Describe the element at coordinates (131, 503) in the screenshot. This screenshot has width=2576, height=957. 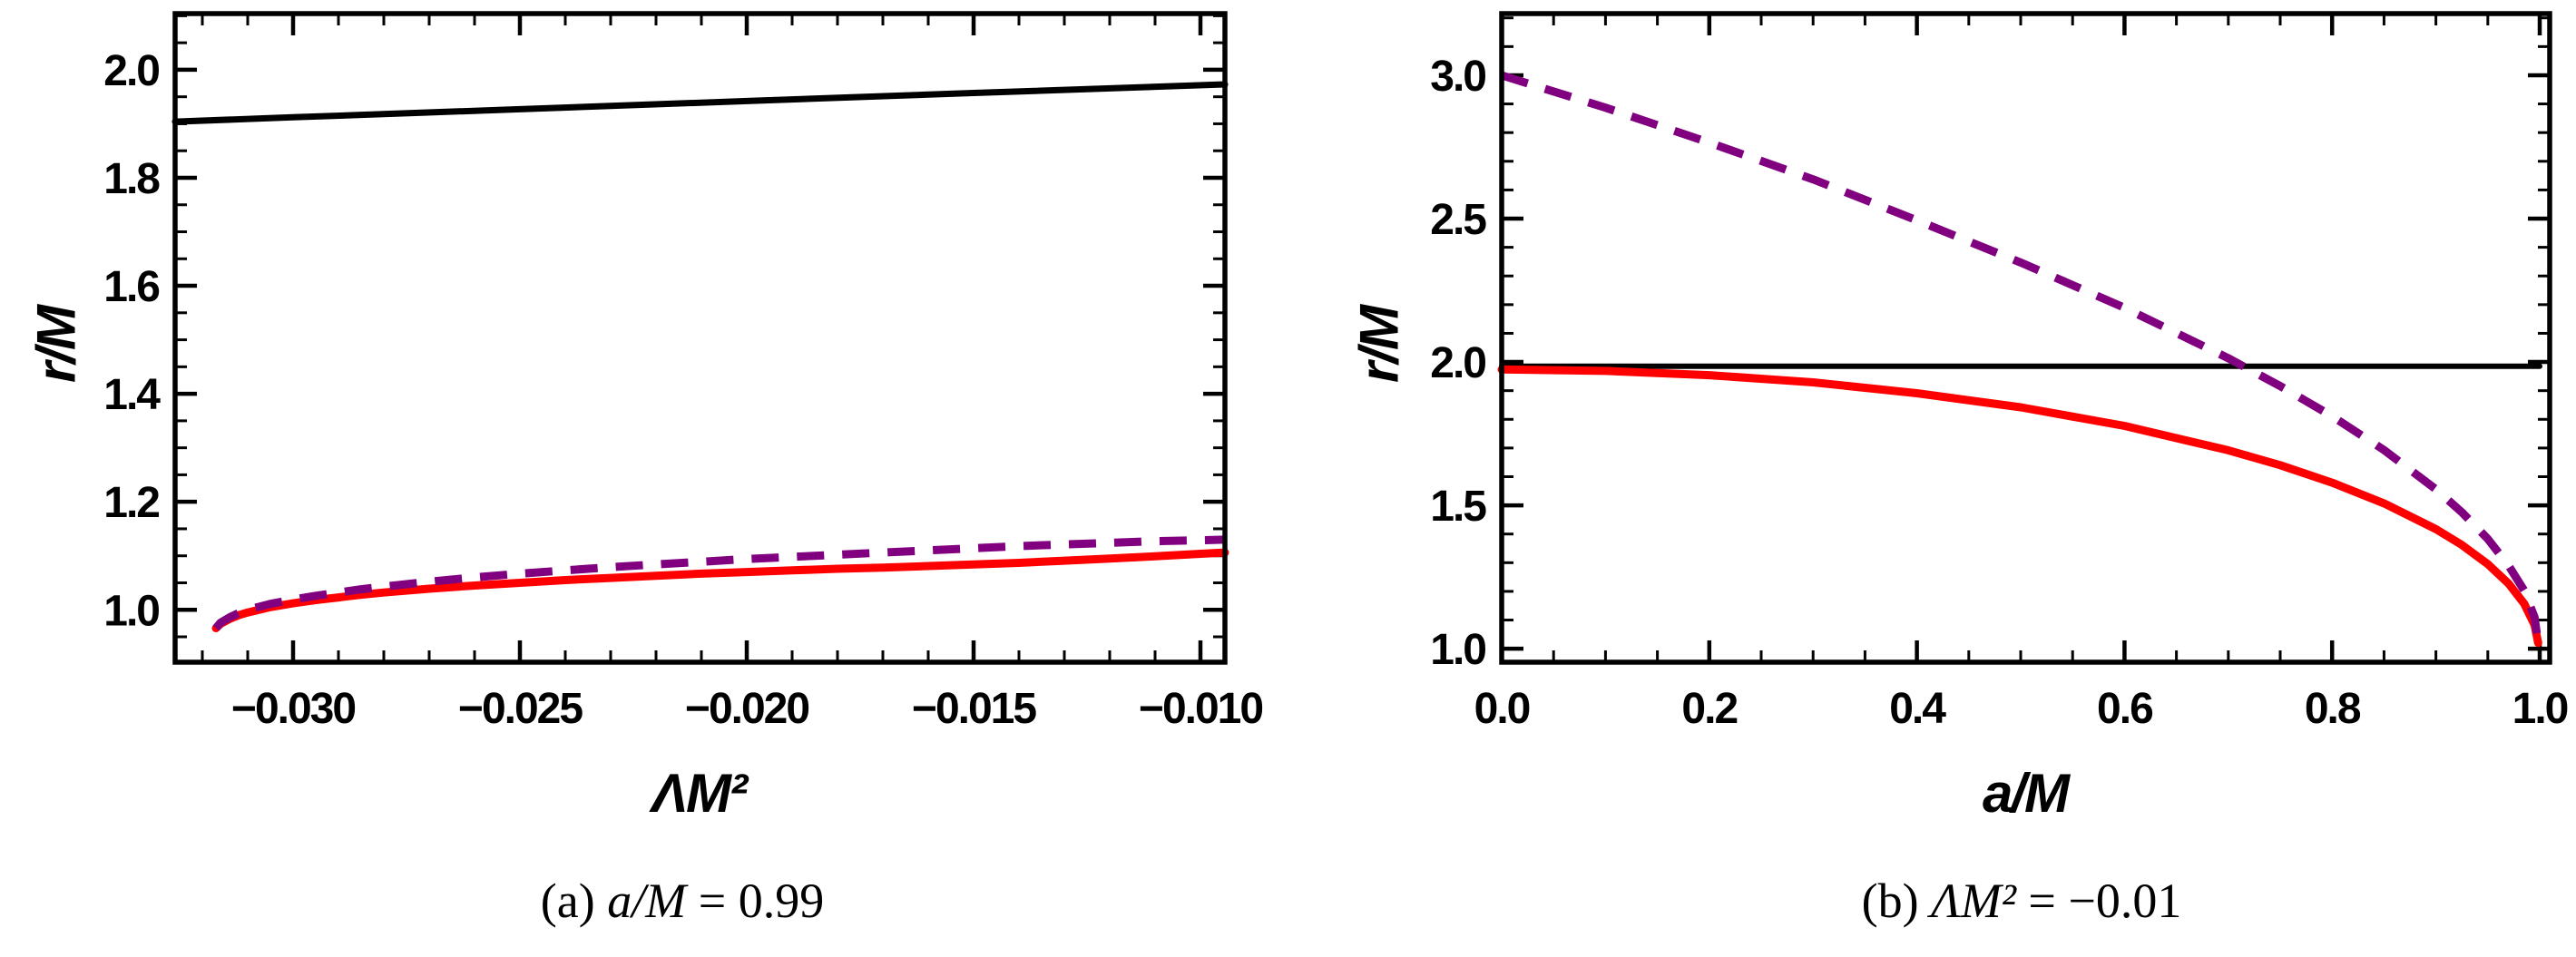
I see `y-tick-label: 1.2` at that location.